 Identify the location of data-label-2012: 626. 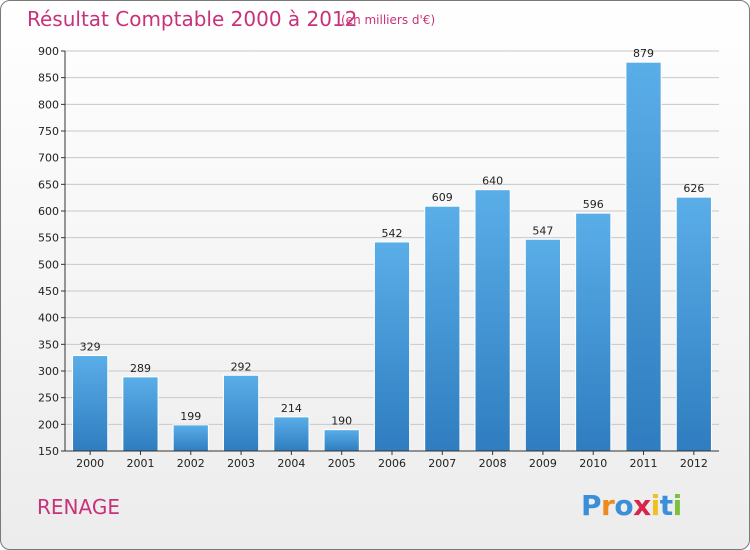
(693, 188).